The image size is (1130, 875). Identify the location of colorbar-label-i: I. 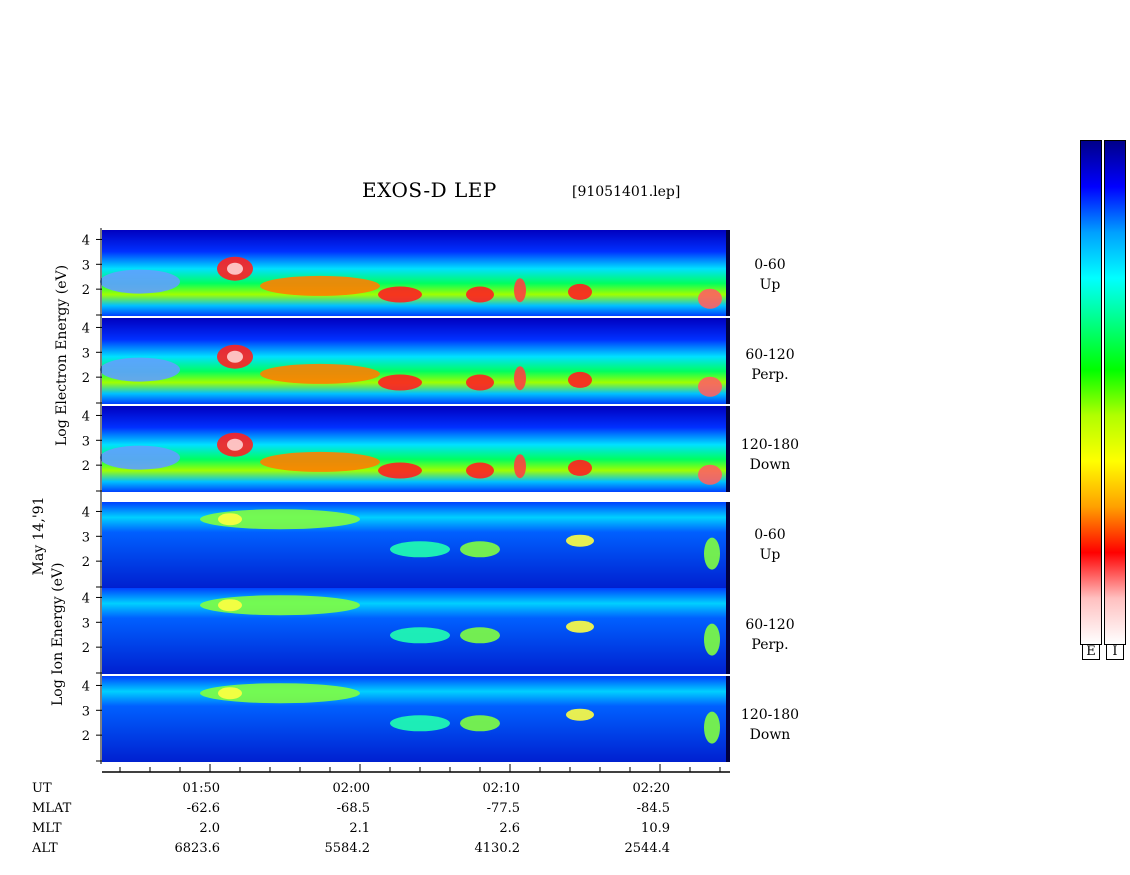
(1115, 652).